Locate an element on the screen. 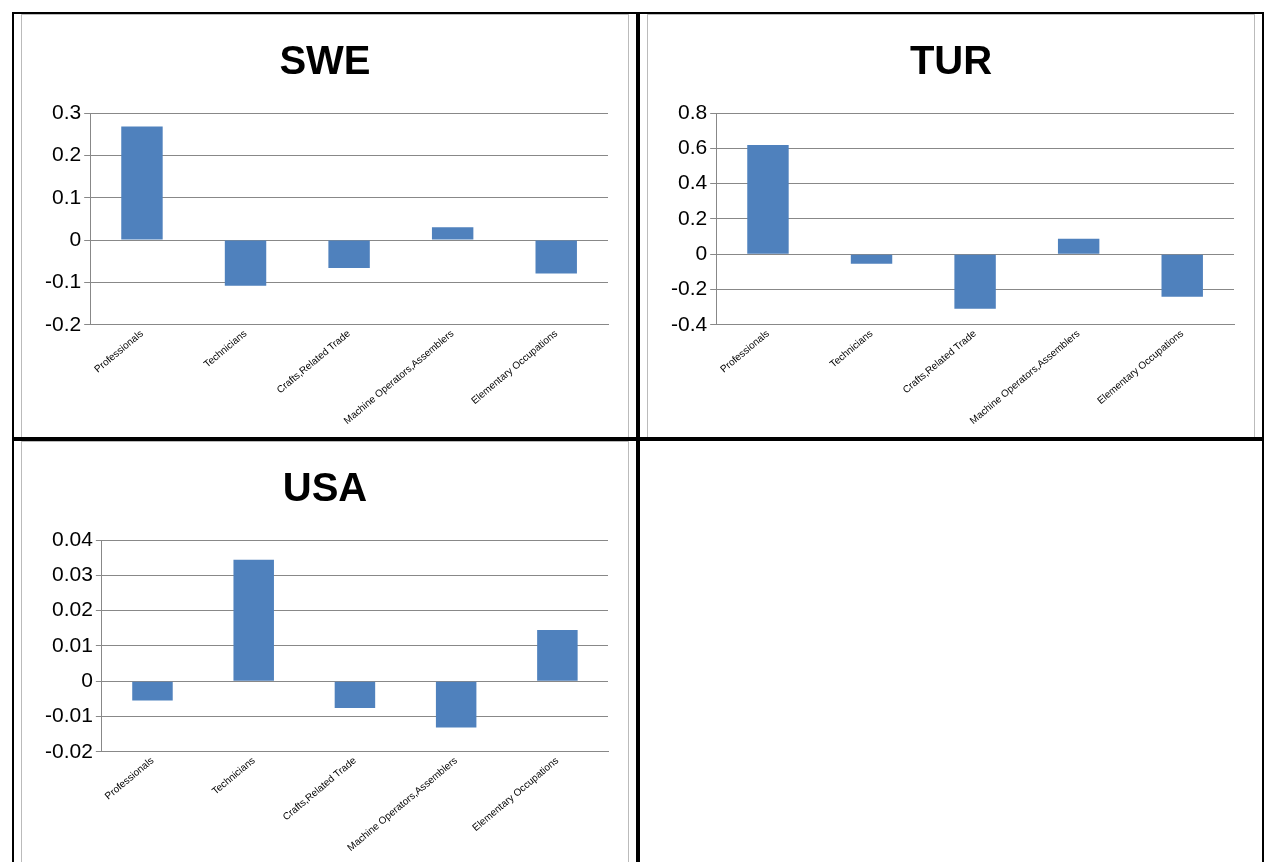 Image resolution: width=1266 pixels, height=862 pixels. y-tick-label: 0.01 is located at coordinates (72, 644).